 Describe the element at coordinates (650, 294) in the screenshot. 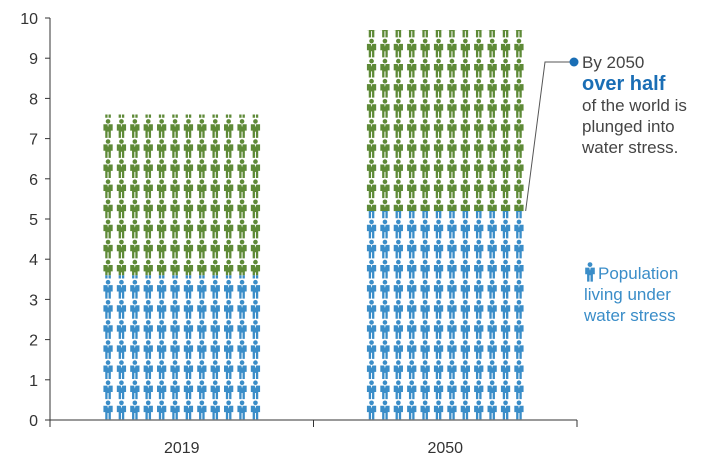

I see `legend: Population living under water stress` at that location.